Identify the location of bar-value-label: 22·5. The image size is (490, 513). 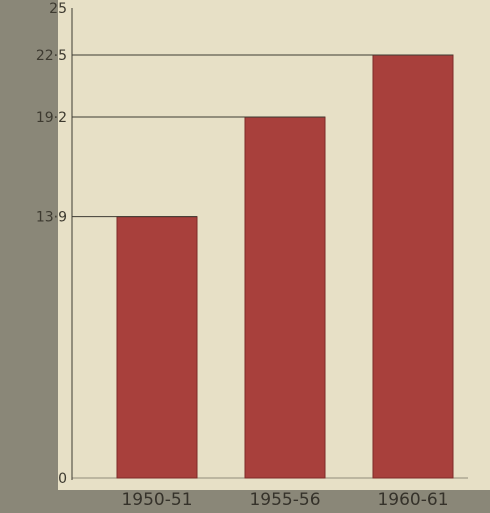
(51, 56).